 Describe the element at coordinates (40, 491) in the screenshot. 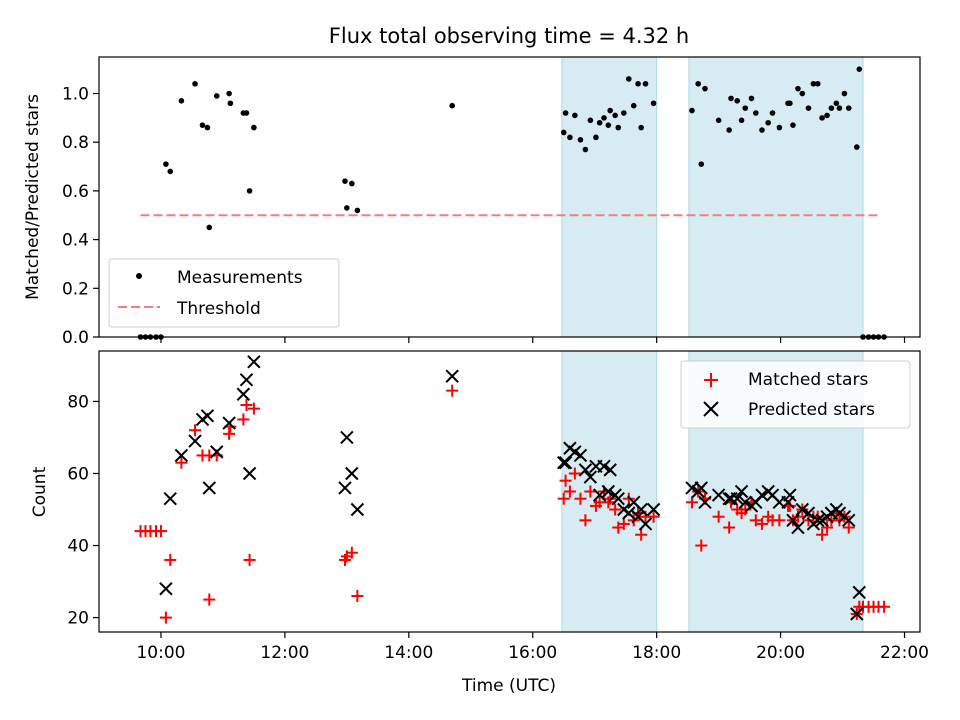

I see `bottom-y-axis-label: Count` at that location.